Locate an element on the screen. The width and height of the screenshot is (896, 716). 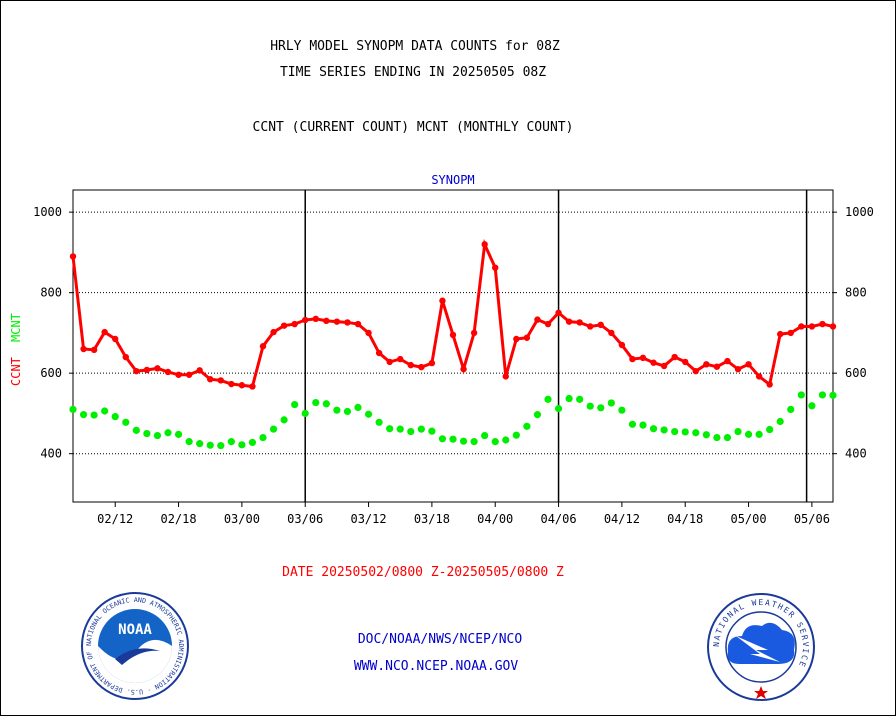
series-mcnt is located at coordinates (453, 420).